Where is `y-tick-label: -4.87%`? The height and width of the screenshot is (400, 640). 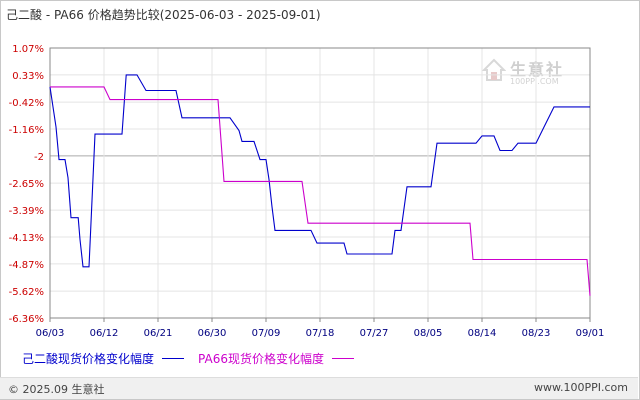 y-tick-label: -4.87% is located at coordinates (26, 265).